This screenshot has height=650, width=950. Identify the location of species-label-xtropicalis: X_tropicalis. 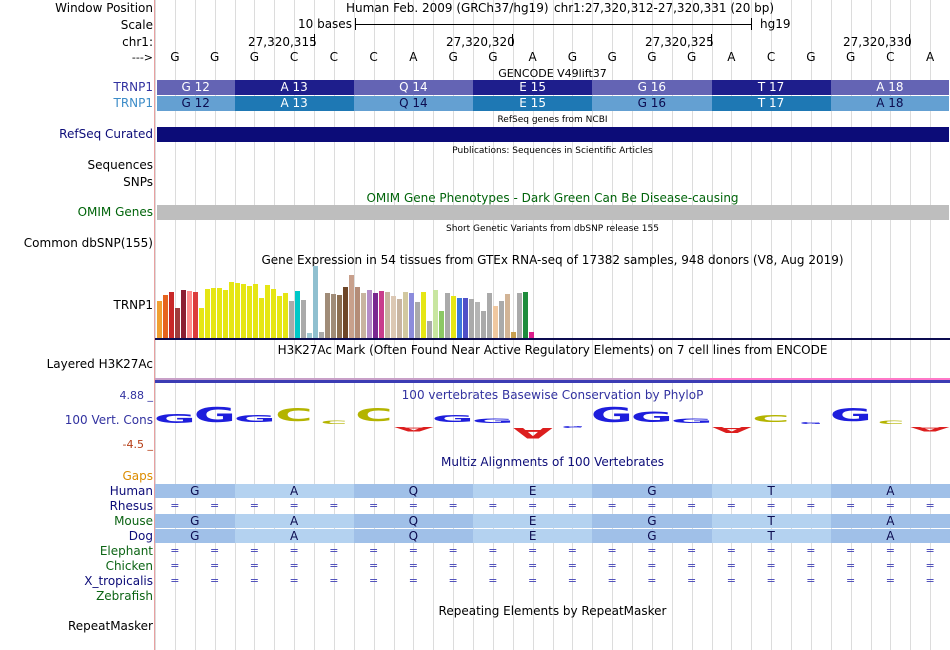
(118, 581).